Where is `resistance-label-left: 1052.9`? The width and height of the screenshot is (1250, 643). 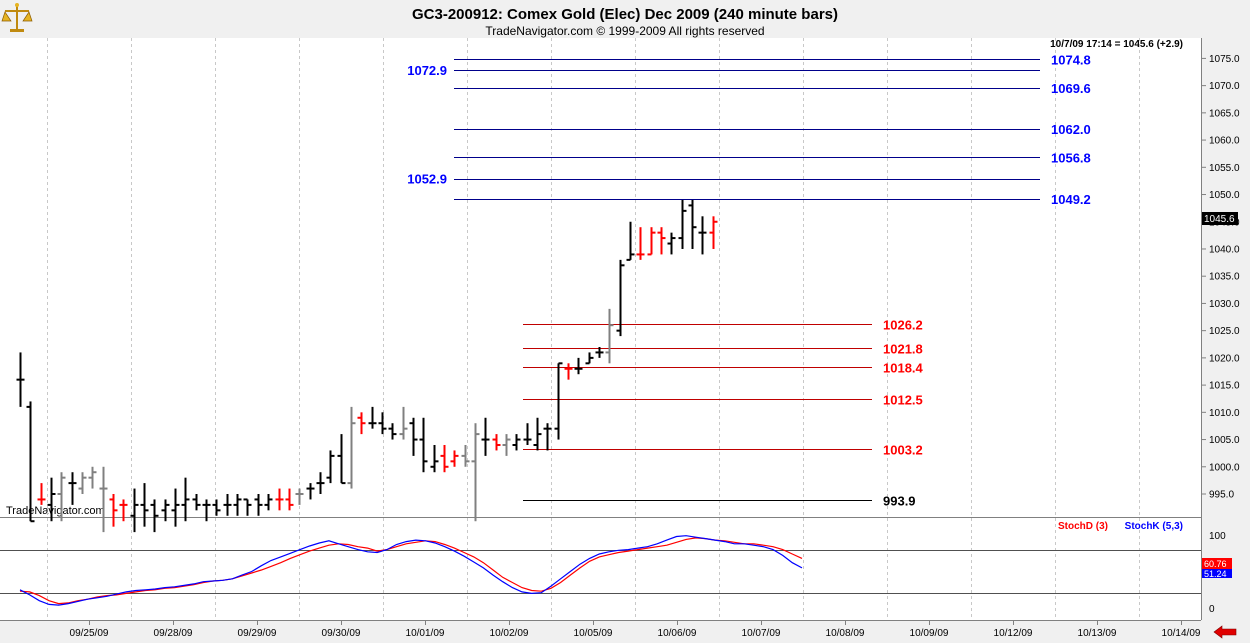
resistance-label-left: 1052.9 is located at coordinates (427, 179).